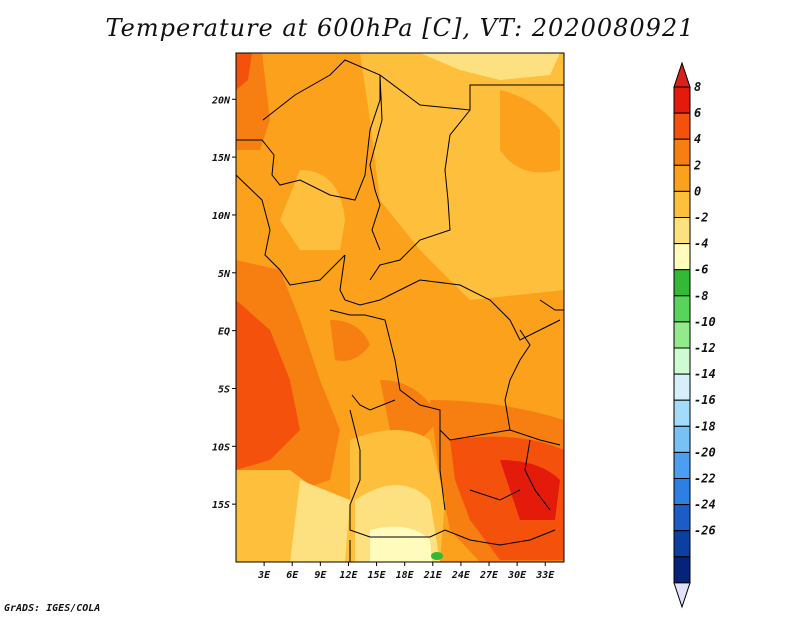  What do you see at coordinates (545, 575) in the screenshot?
I see `x-tick-label: 33E` at bounding box center [545, 575].